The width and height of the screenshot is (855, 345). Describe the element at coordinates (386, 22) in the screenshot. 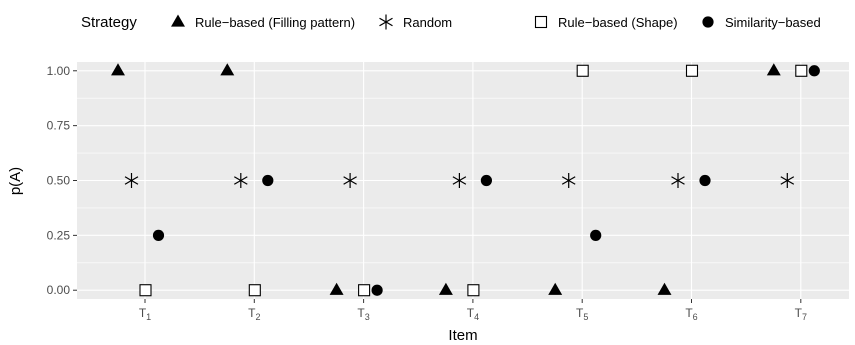

I see `legend-key-asterisk` at that location.